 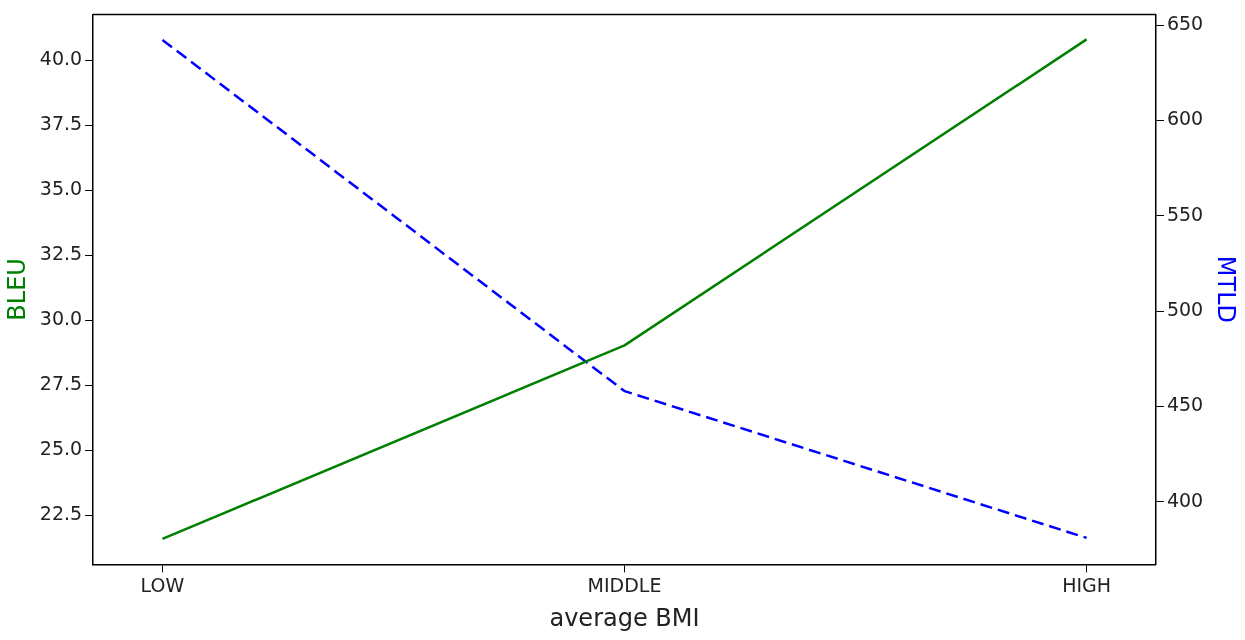 What do you see at coordinates (61, 383) in the screenshot?
I see `y-tick-label: 27.5` at bounding box center [61, 383].